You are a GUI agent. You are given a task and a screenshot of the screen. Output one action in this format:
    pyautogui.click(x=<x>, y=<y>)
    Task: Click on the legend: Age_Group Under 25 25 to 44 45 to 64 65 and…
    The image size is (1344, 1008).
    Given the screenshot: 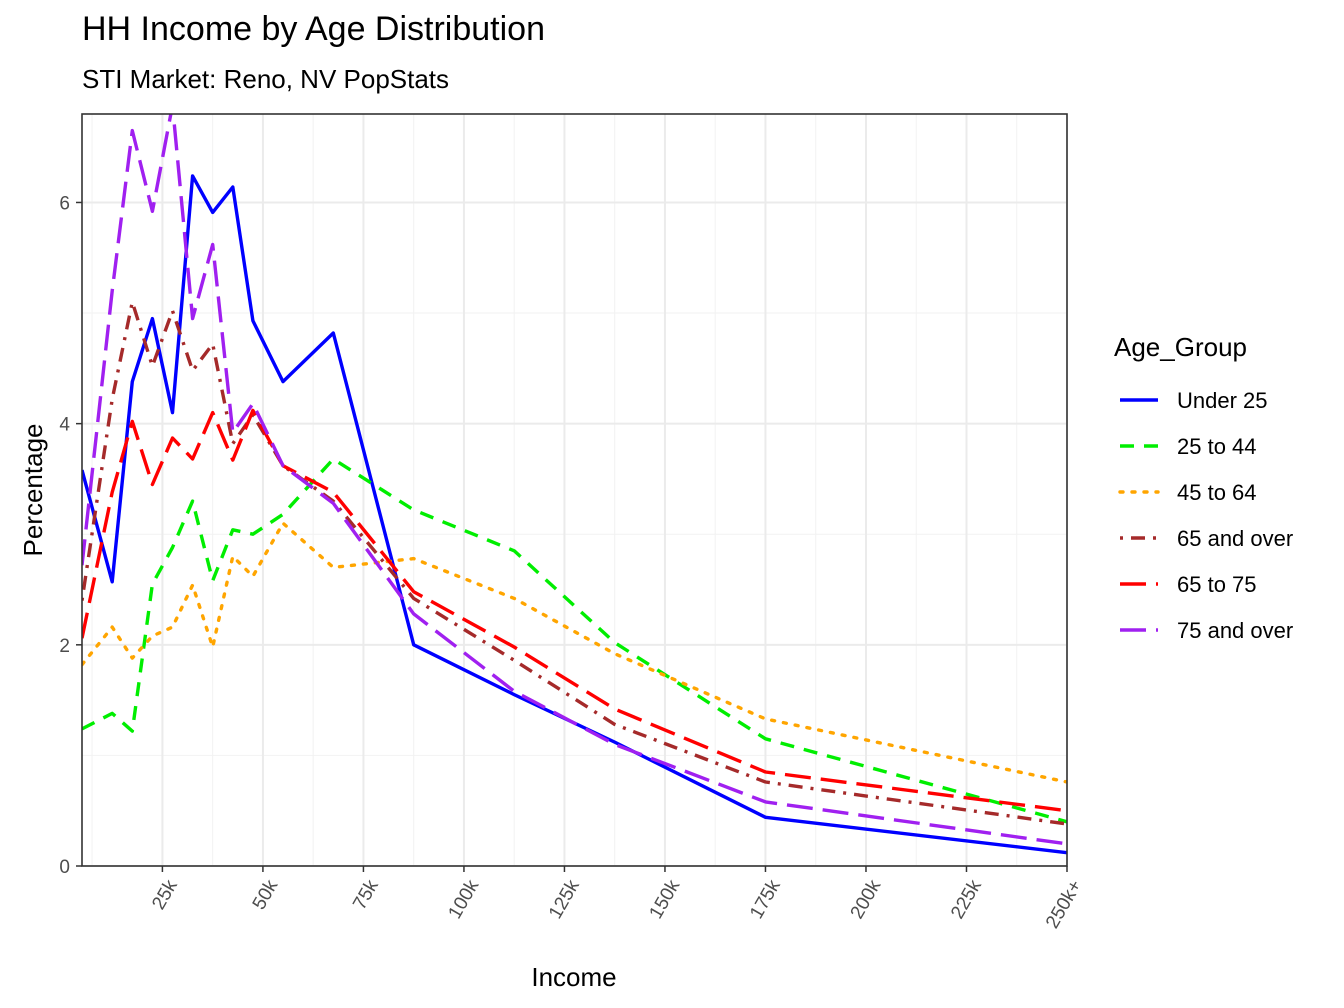 What is the action you would take?
    pyautogui.click(x=1203, y=487)
    